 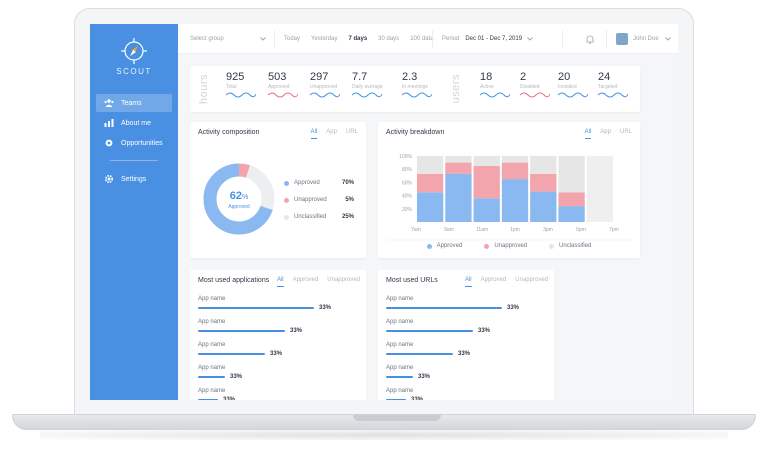 What do you see at coordinates (235, 77) in the screenshot?
I see `stat-value: 925` at bounding box center [235, 77].